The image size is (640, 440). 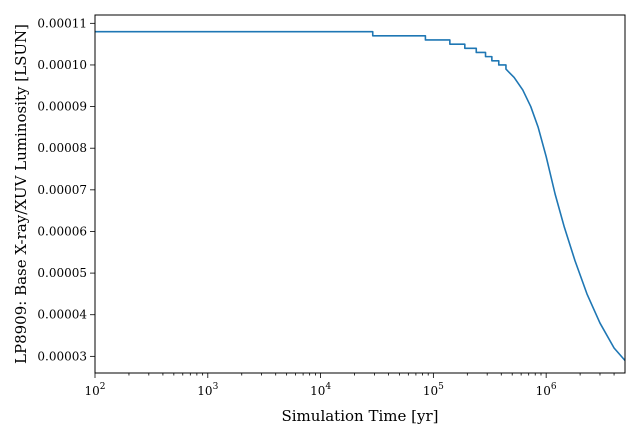 I want to click on y-tick-label: 0.00010, so click(x=62, y=65).